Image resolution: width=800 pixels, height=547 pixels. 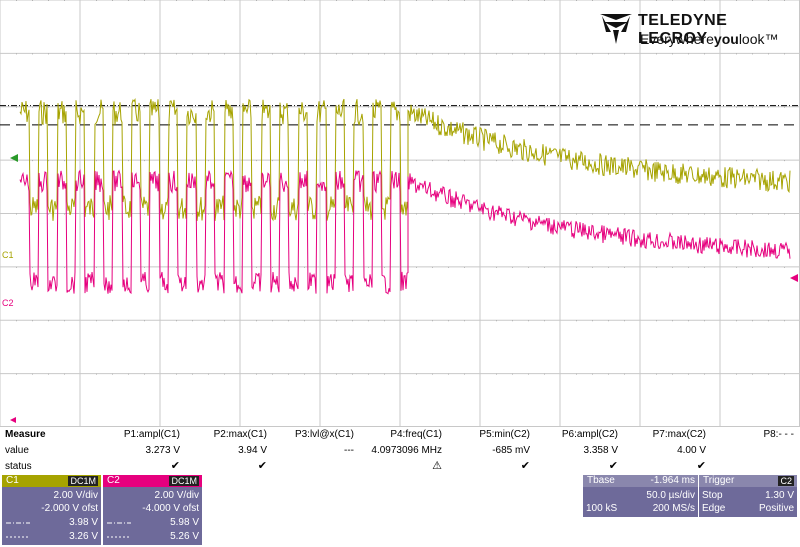 I want to click on c2-volts-per-div: 2.00 V/div, so click(x=176, y=495).